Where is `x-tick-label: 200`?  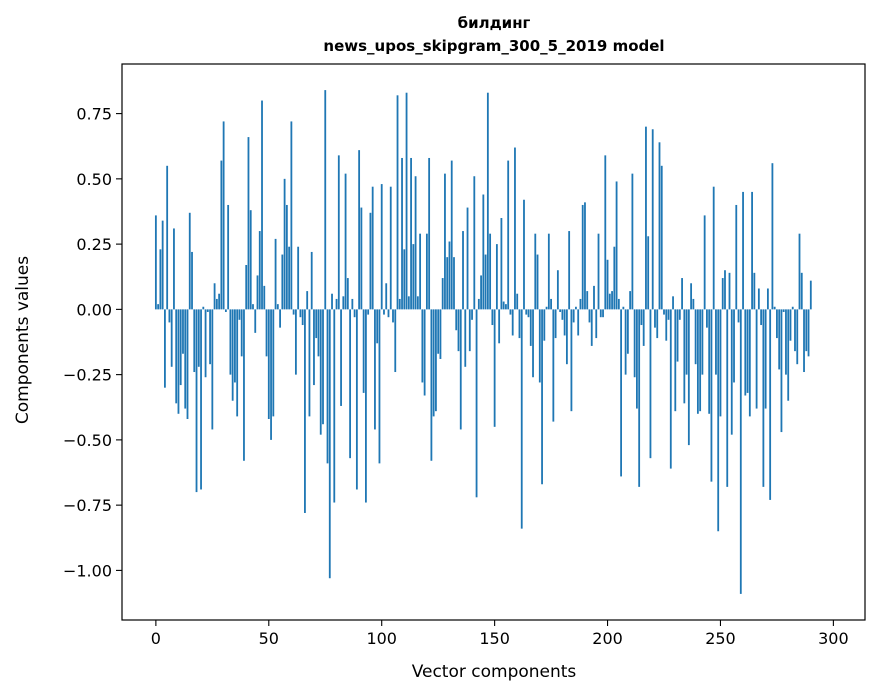
x-tick-label: 200 is located at coordinates (607, 638).